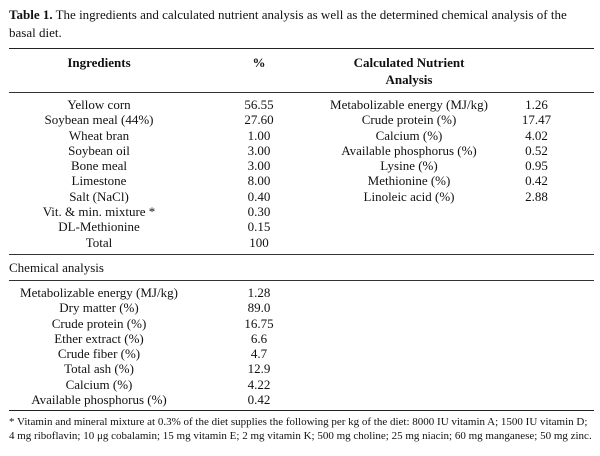 This screenshot has height=456, width=600. Describe the element at coordinates (99, 227) in the screenshot. I see `ingredient-name: DL-Methionine` at that location.